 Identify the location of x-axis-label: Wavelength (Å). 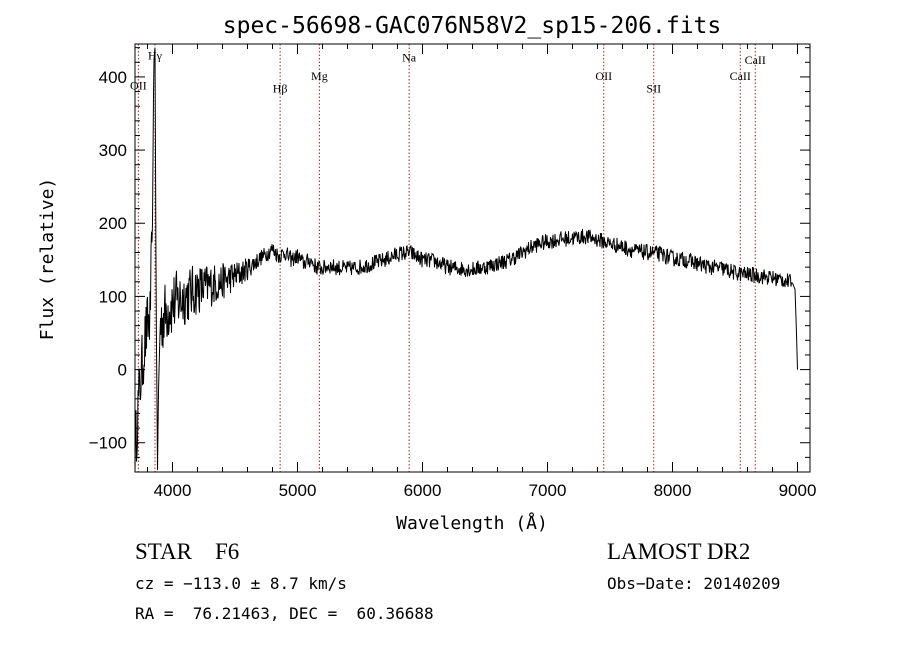
(472, 523).